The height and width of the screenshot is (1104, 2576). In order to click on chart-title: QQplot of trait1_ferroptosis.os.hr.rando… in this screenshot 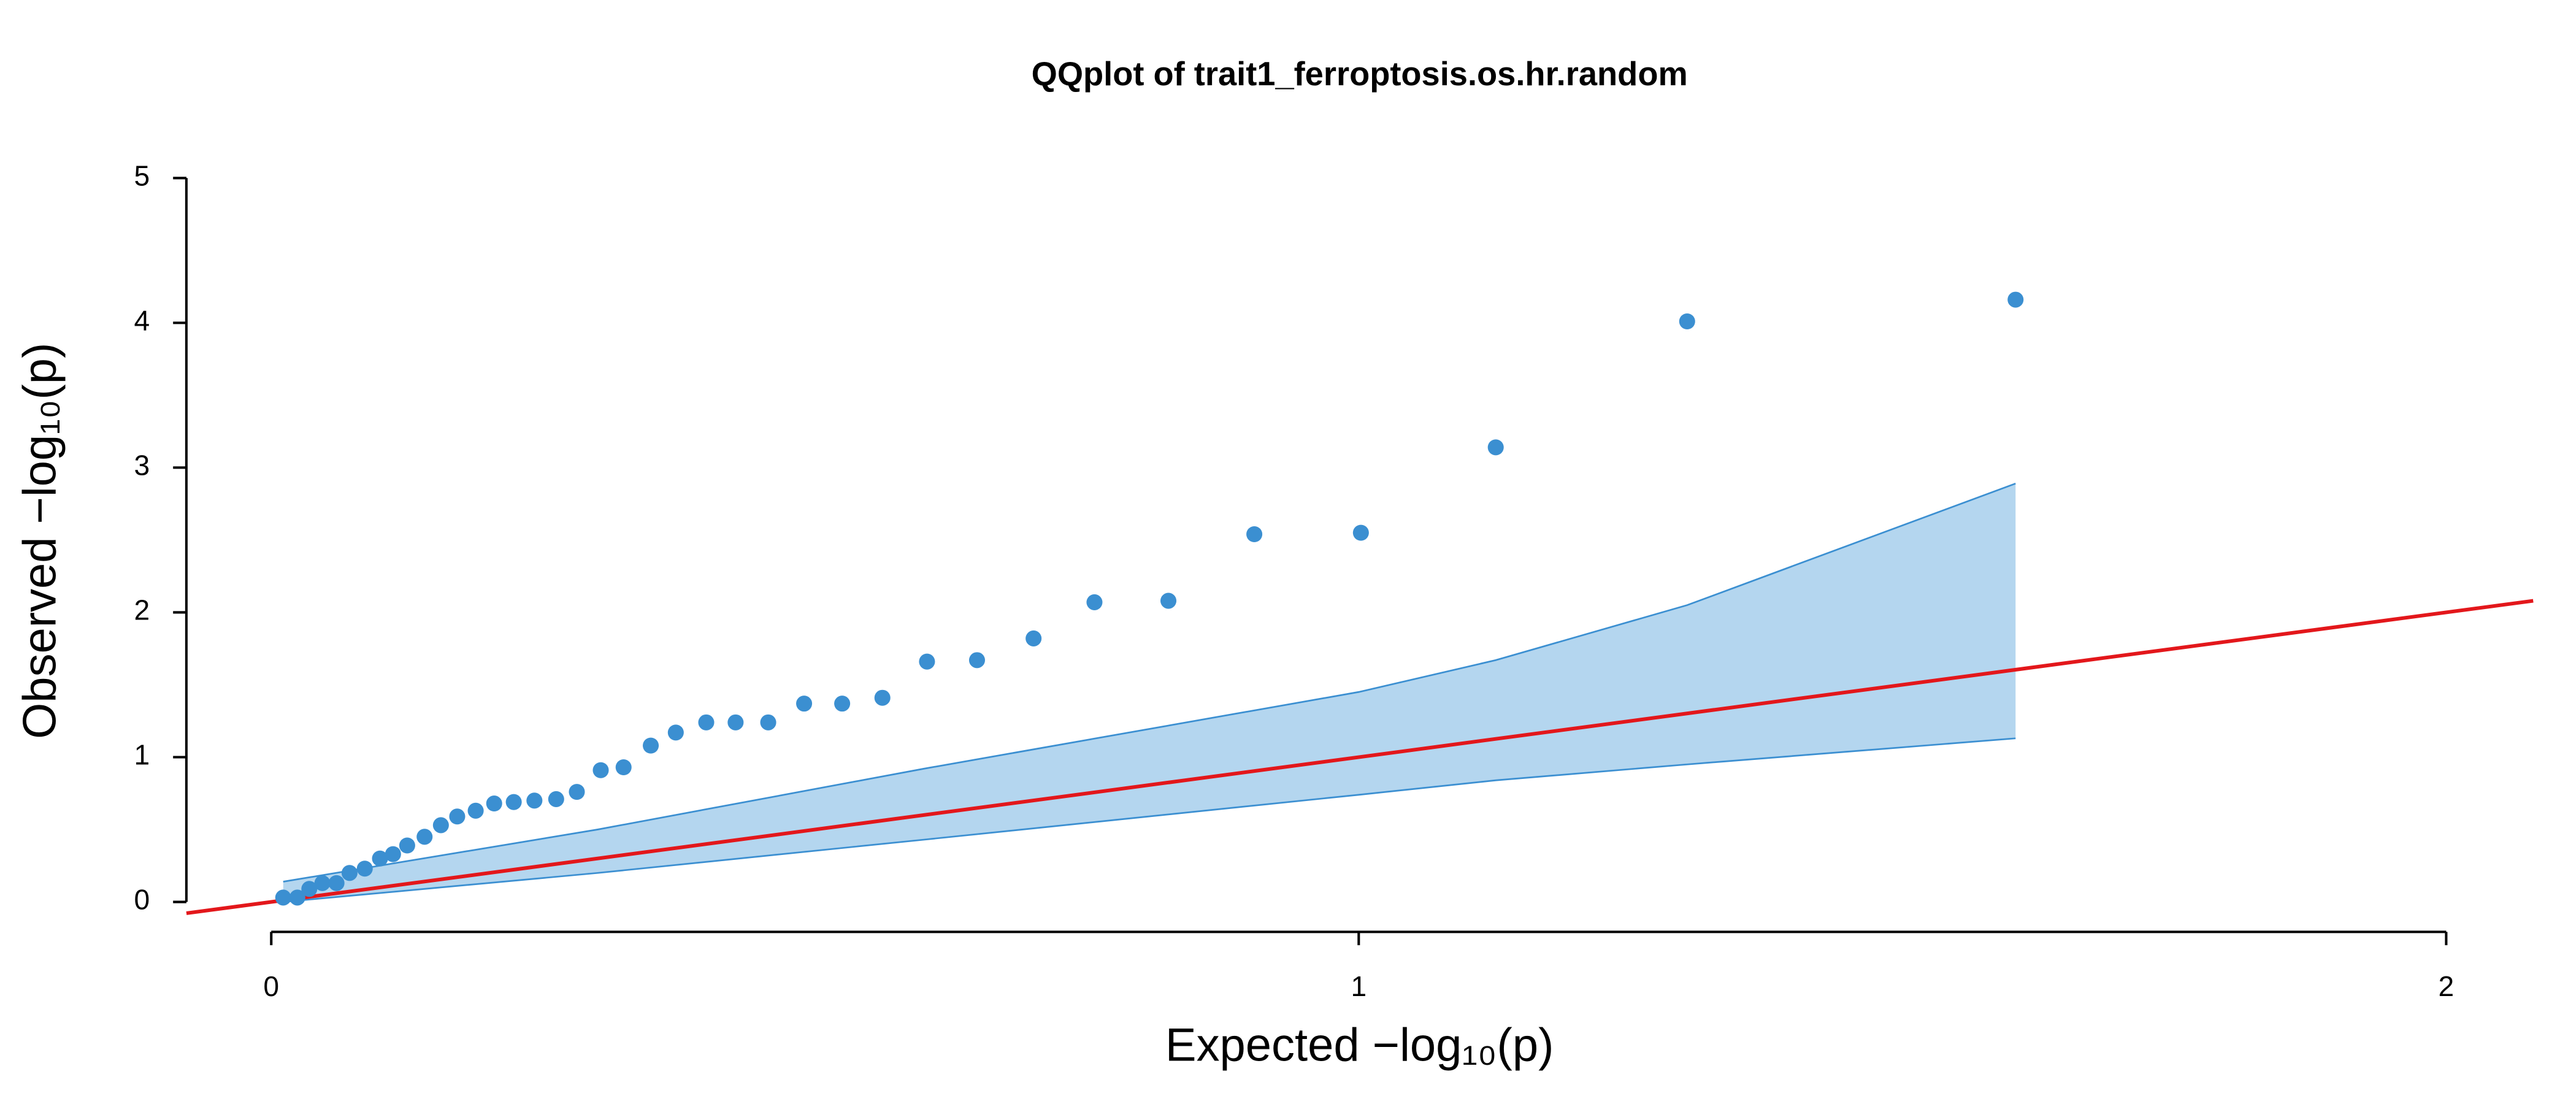, I will do `click(1360, 74)`.